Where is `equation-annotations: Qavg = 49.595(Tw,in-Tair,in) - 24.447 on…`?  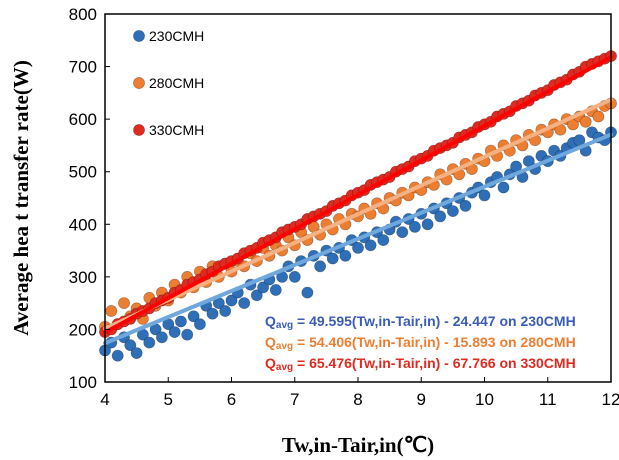 equation-annotations: Qavg = 49.595(Tw,in-Tair,in) - 24.447 on… is located at coordinates (420, 343).